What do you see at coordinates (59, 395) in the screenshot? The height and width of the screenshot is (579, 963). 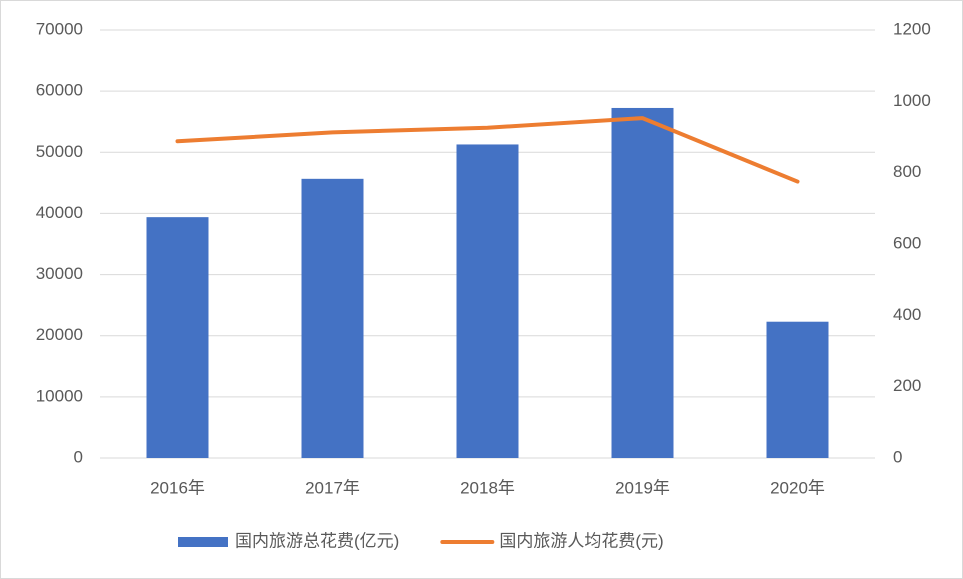 I see `y-tick-label: 10000` at bounding box center [59, 395].